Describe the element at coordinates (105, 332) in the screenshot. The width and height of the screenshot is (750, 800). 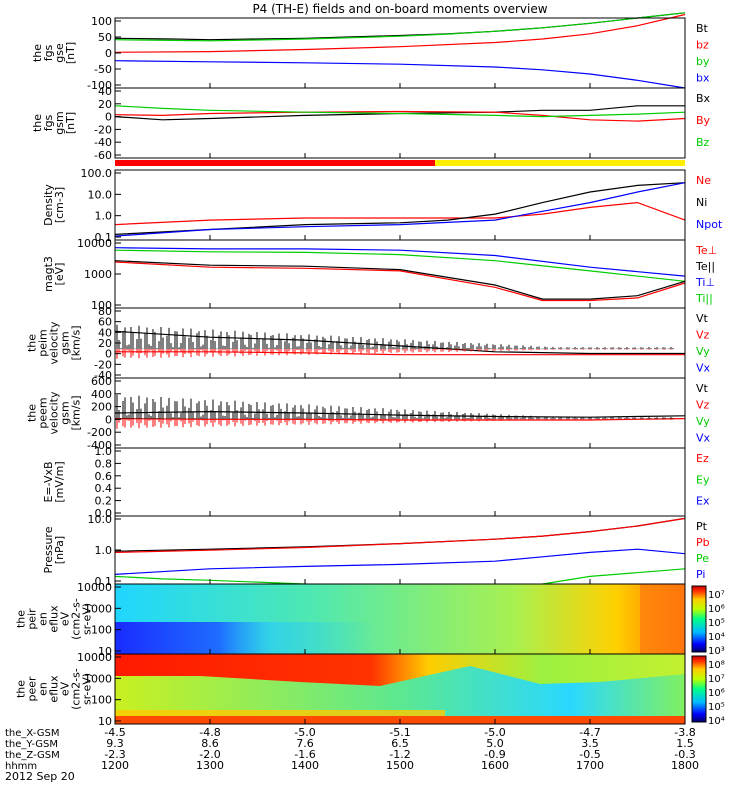
I see `y-tick-label: 40` at that location.